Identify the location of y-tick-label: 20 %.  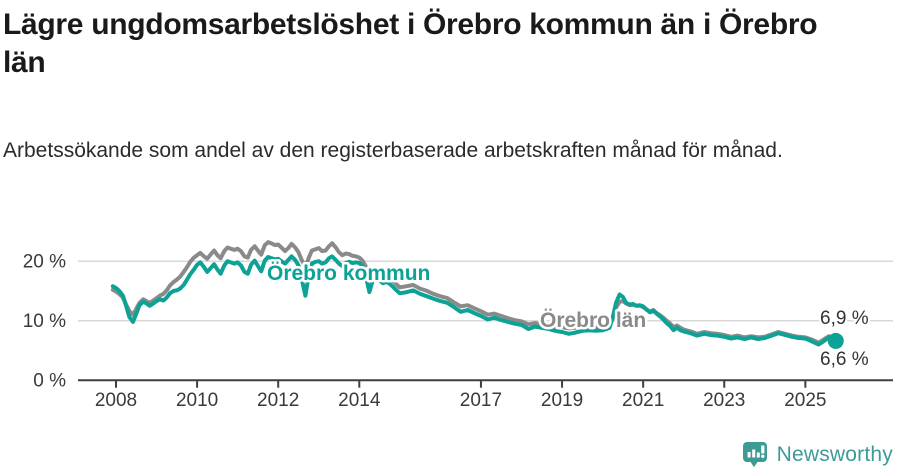
(44, 262).